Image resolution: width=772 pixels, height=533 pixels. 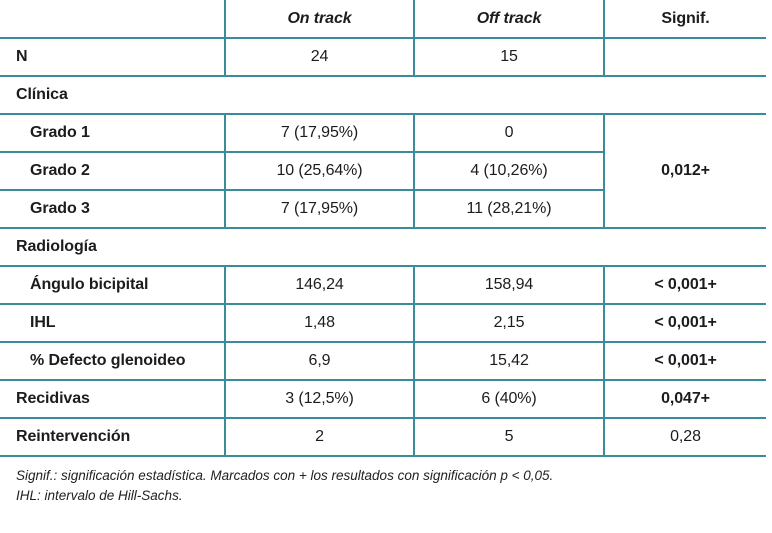 What do you see at coordinates (112, 209) in the screenshot?
I see `row-label: Grado 3` at bounding box center [112, 209].